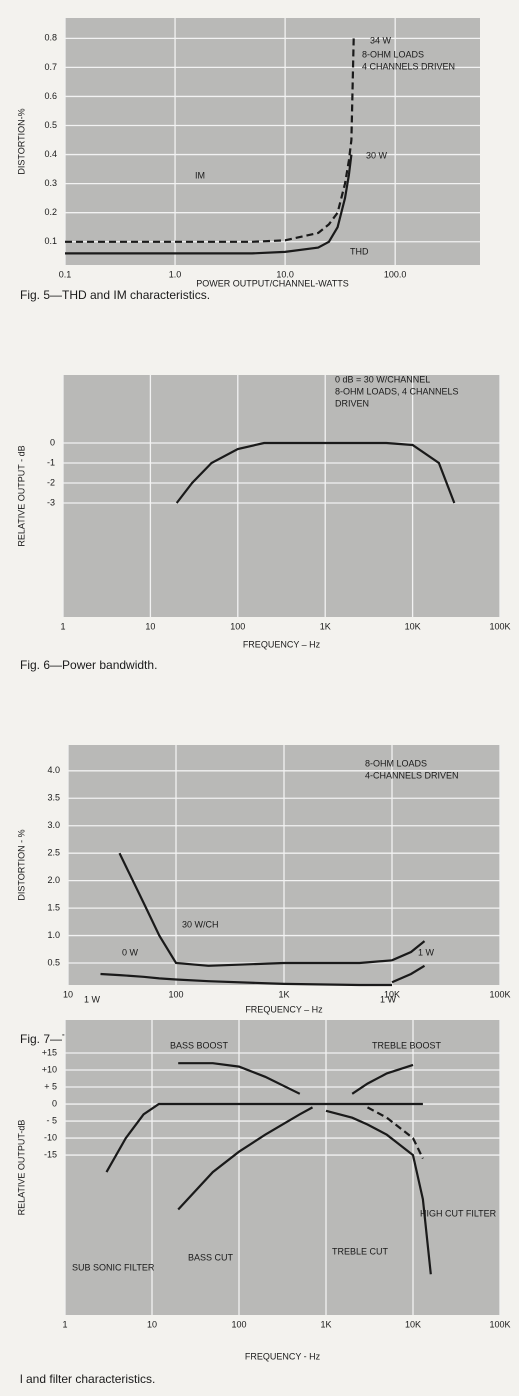 This screenshot has height=1396, width=519. What do you see at coordinates (211, 1257) in the screenshot?
I see `series-label: BASS CUT` at bounding box center [211, 1257].